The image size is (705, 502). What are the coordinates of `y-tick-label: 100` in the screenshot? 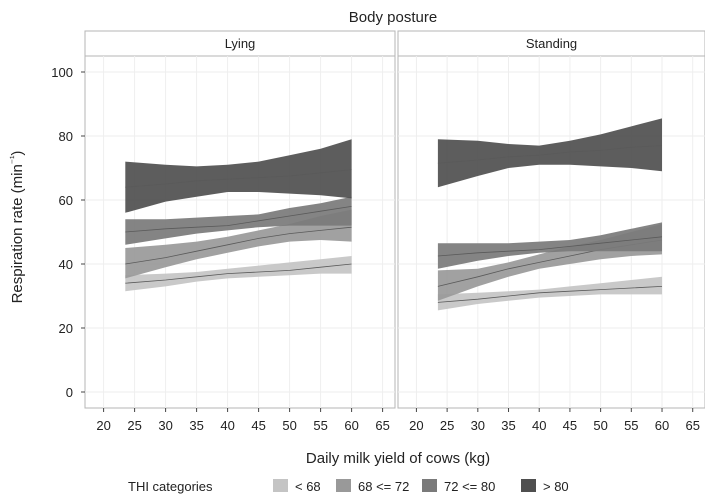 It's located at (62, 72).